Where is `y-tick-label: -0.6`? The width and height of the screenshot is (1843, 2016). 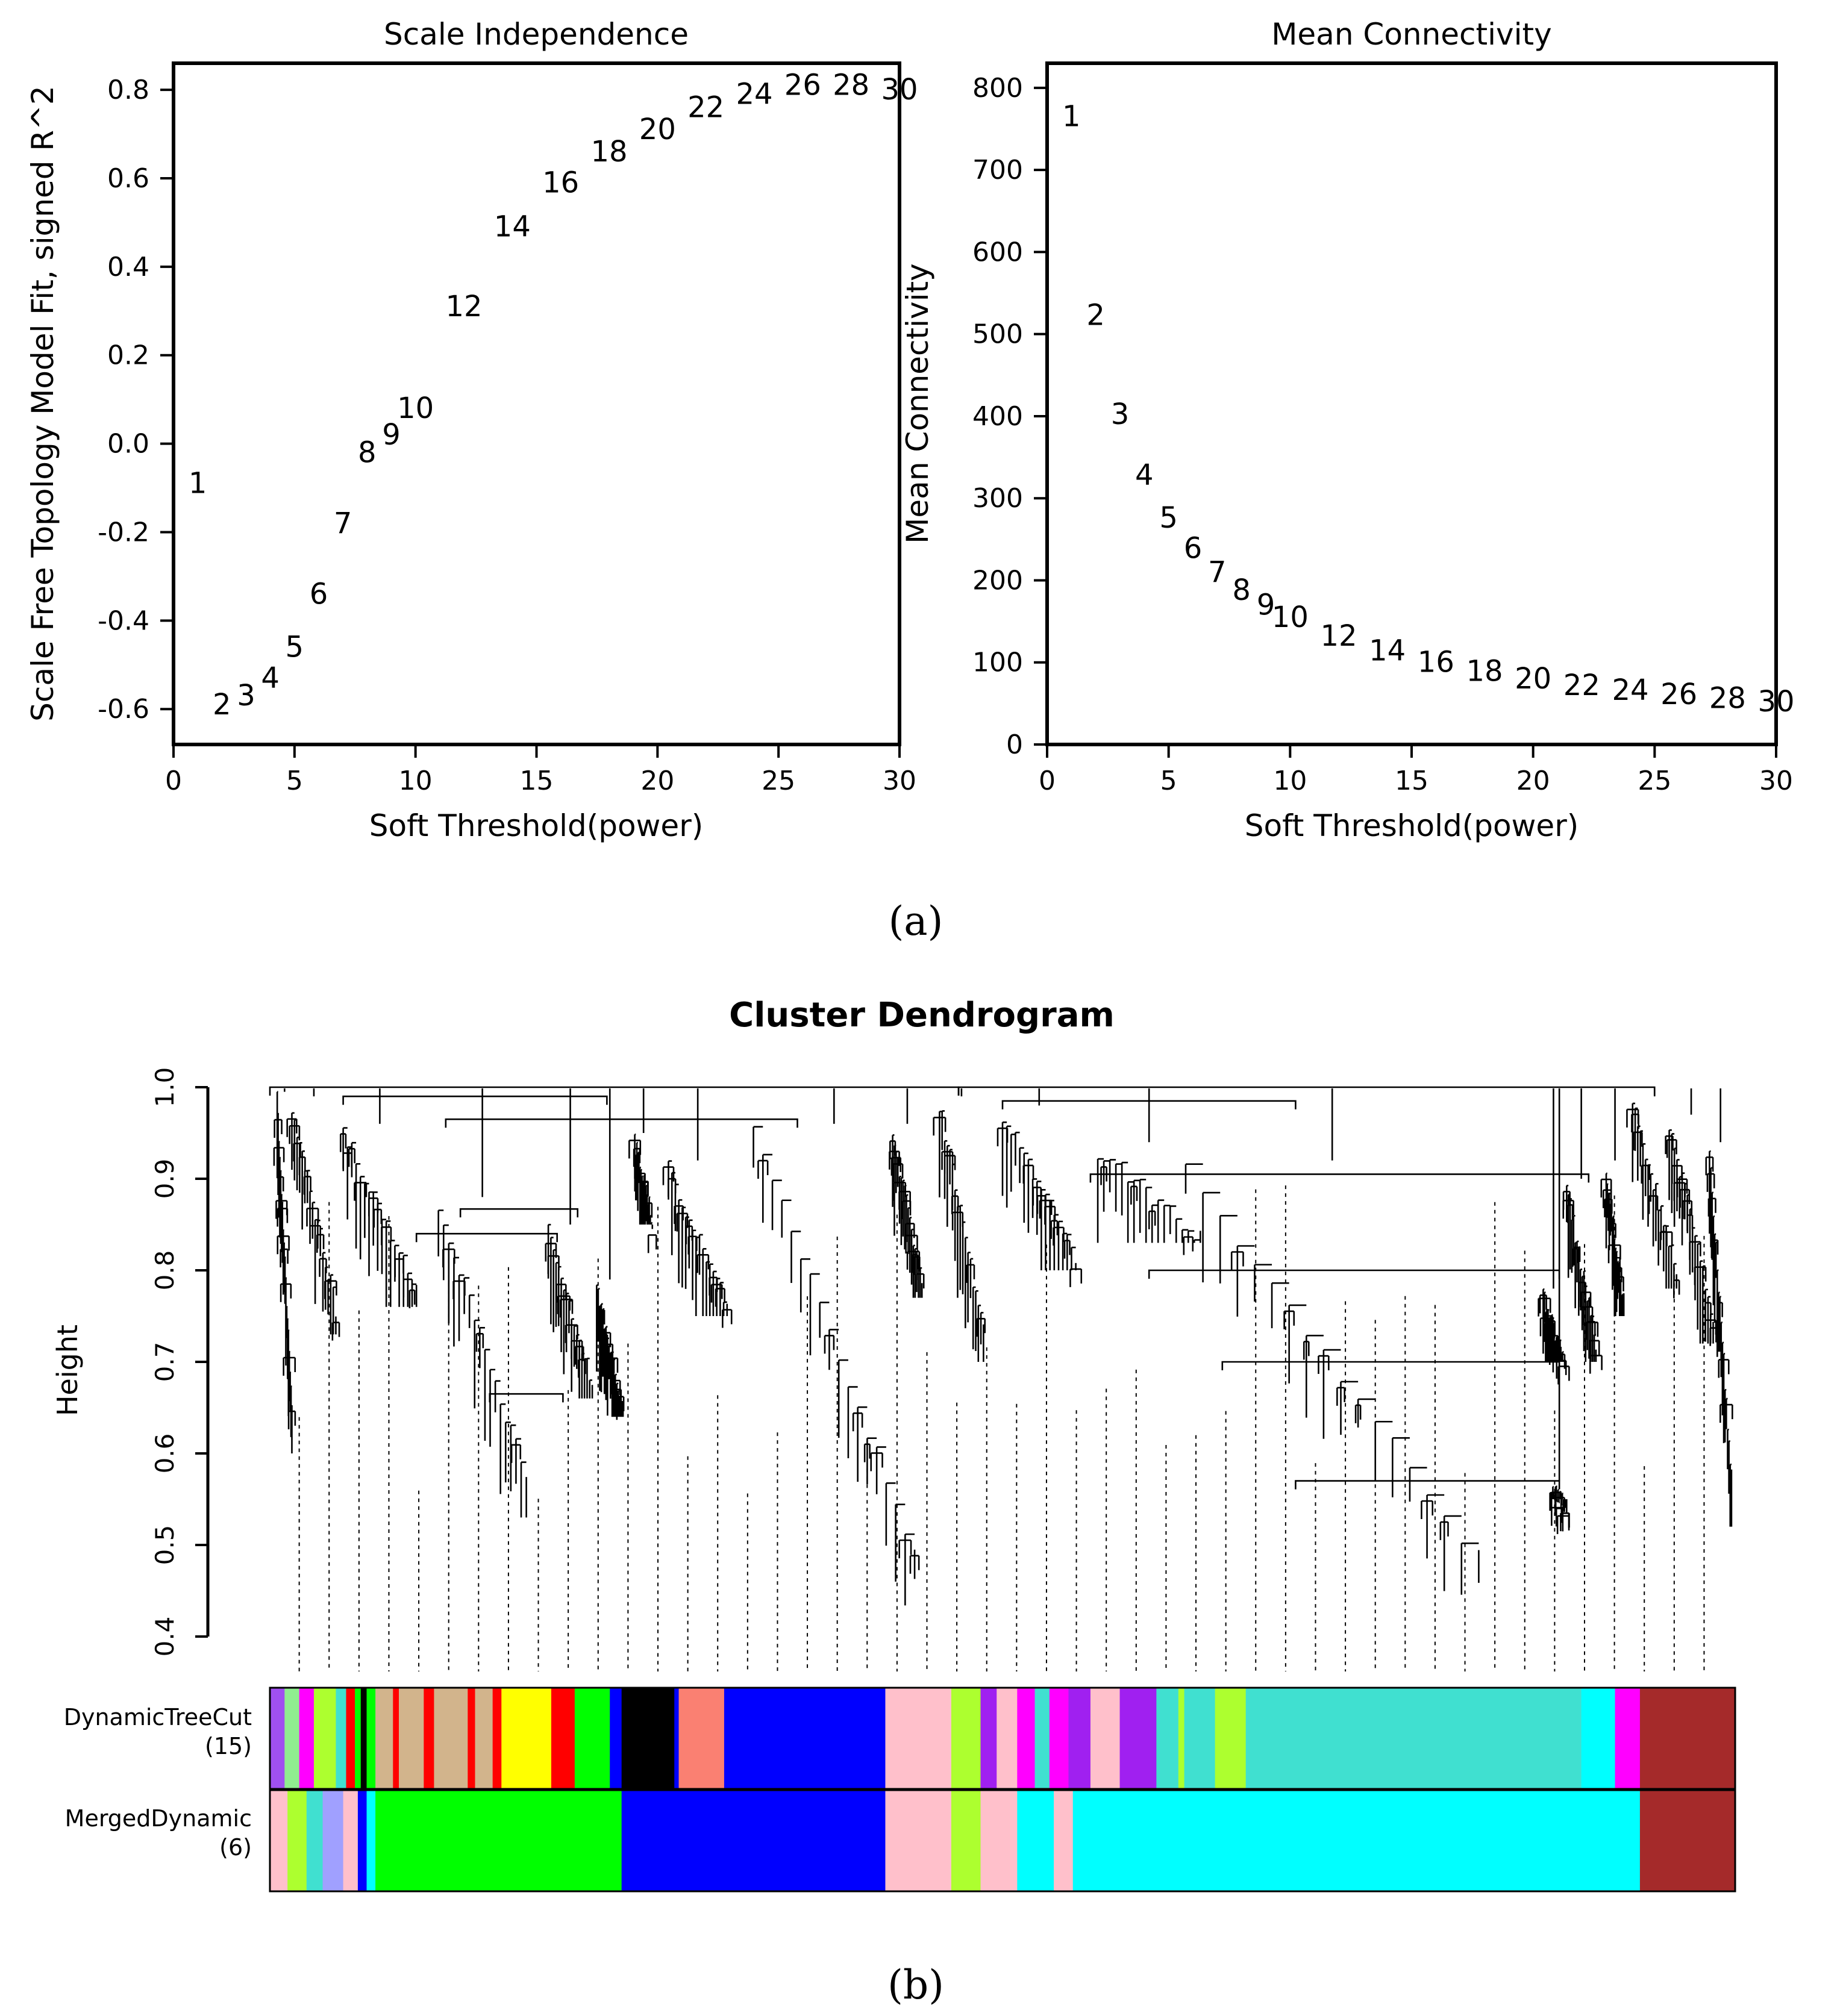
y-tick-label: -0.6 is located at coordinates (124, 709).